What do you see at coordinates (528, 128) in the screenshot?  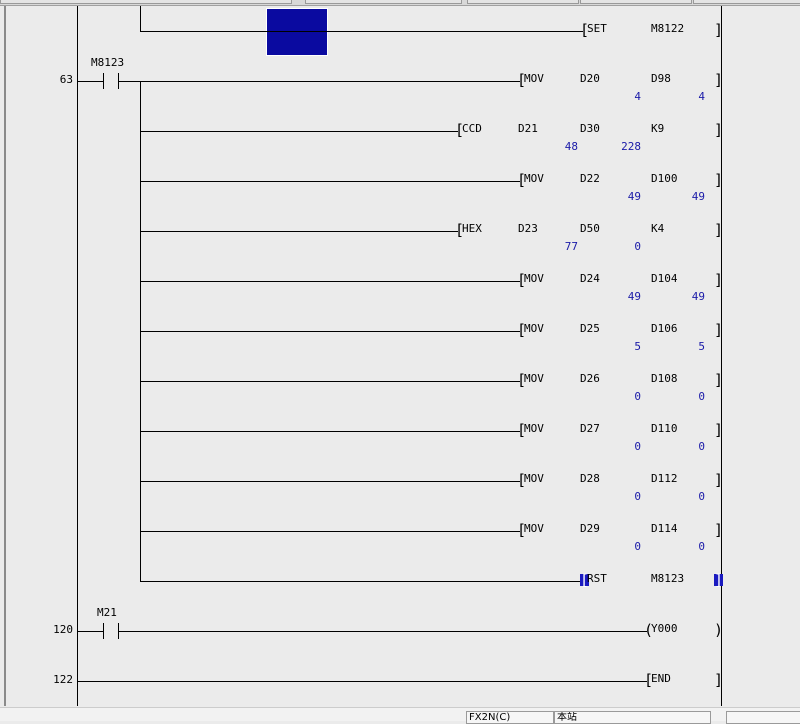 I see `operand: D21` at bounding box center [528, 128].